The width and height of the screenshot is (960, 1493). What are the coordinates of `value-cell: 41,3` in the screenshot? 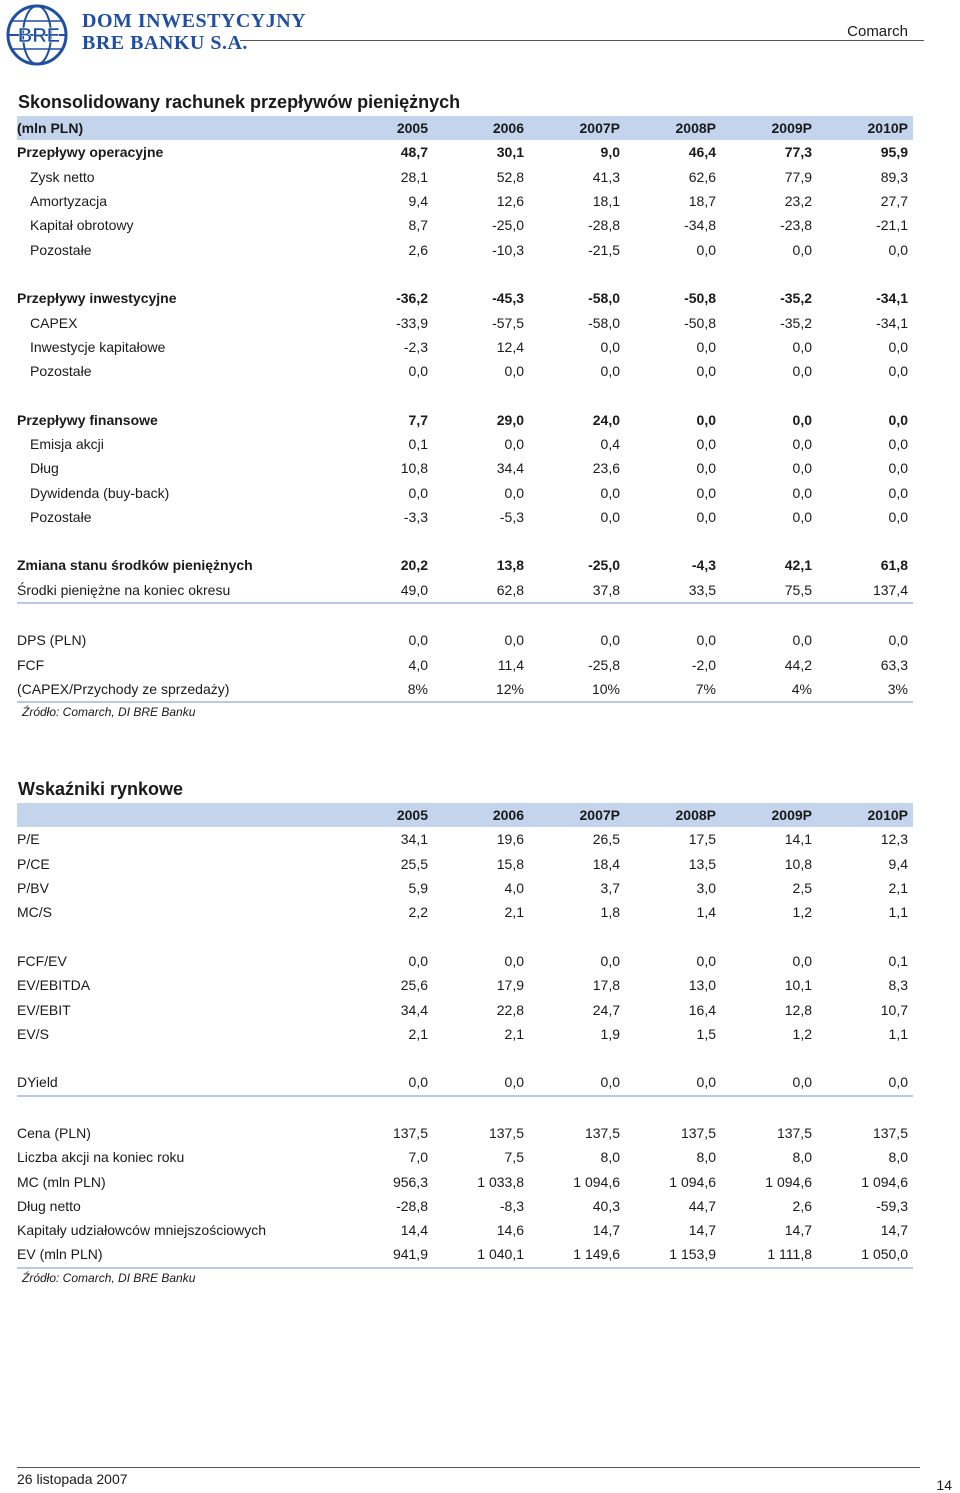 It's located at (606, 176).